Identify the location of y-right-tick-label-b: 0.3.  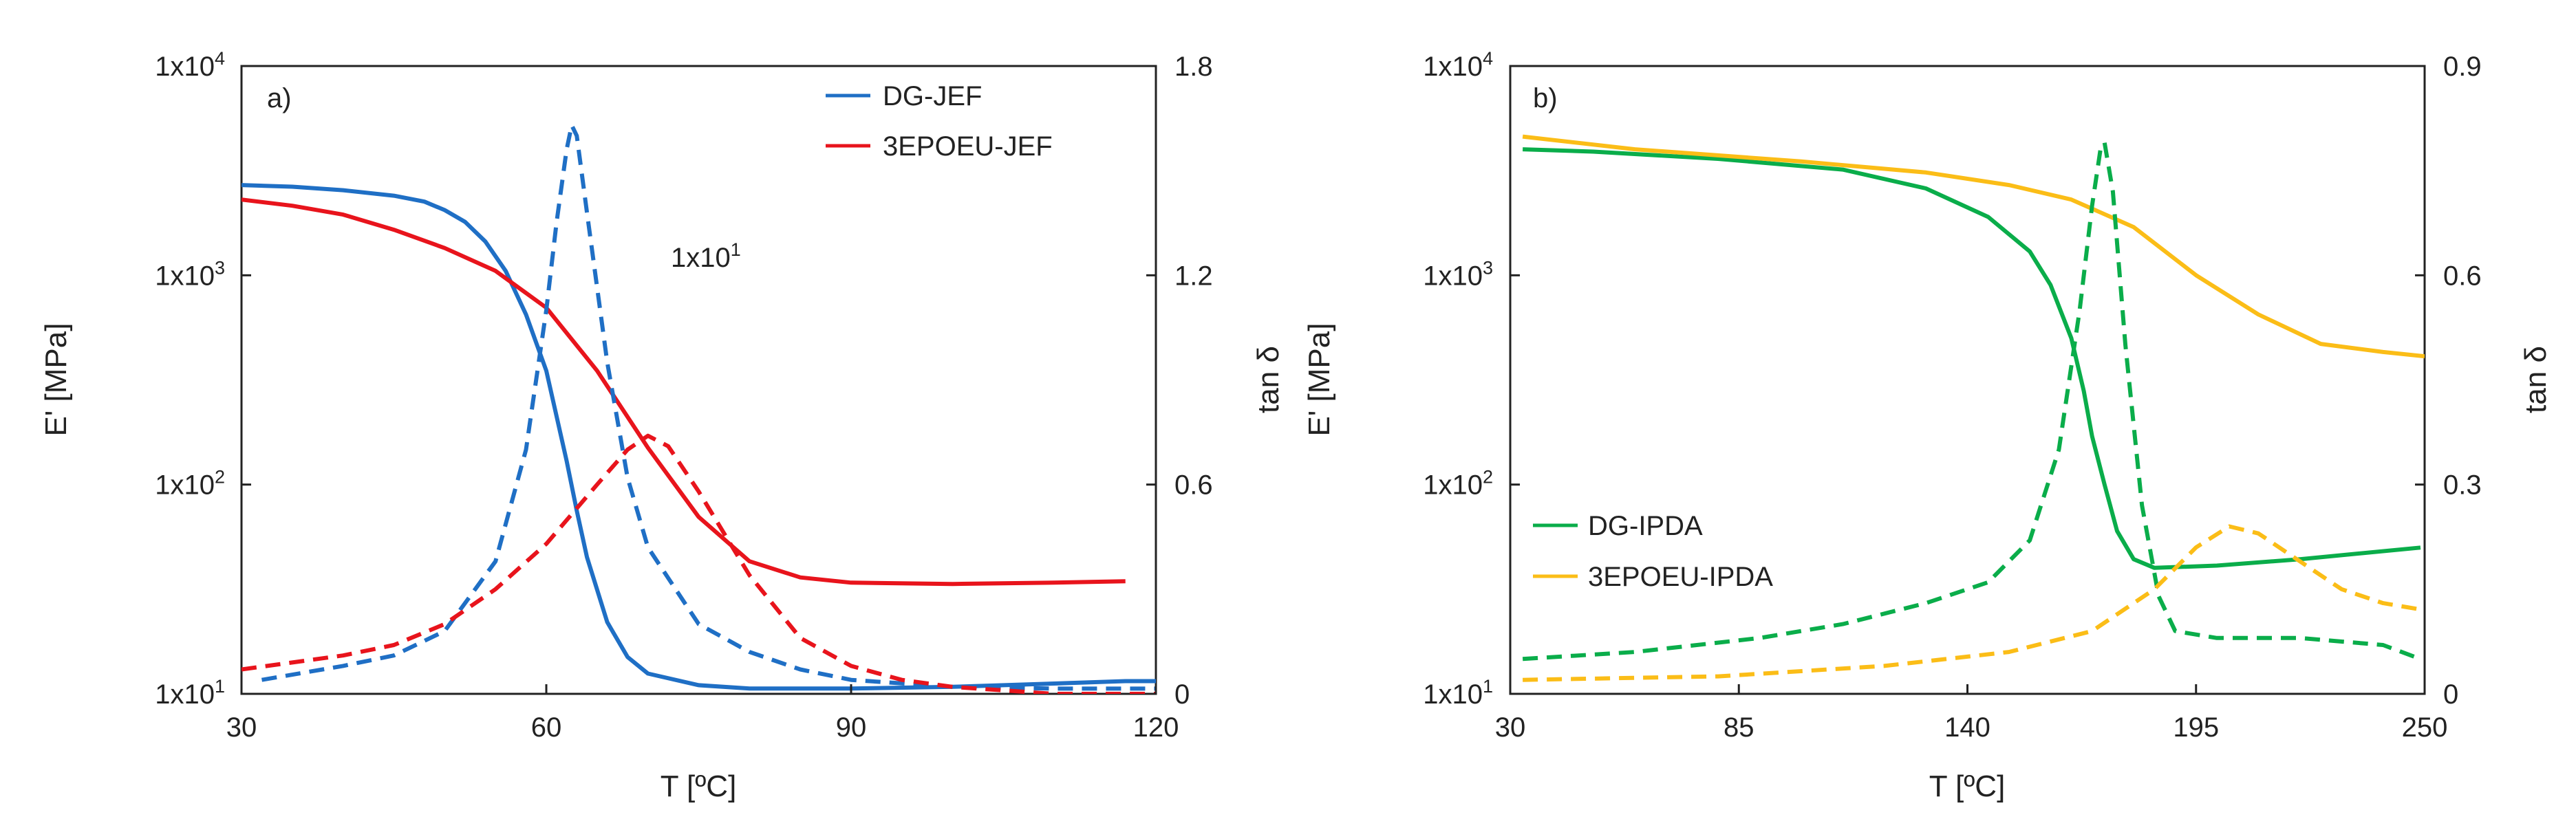
(2462, 485).